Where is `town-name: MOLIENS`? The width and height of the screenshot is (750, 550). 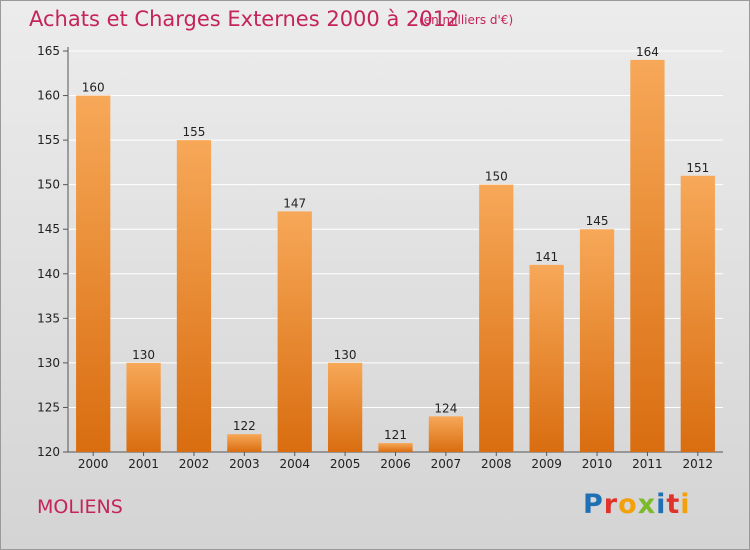 town-name: MOLIENS is located at coordinates (80, 507).